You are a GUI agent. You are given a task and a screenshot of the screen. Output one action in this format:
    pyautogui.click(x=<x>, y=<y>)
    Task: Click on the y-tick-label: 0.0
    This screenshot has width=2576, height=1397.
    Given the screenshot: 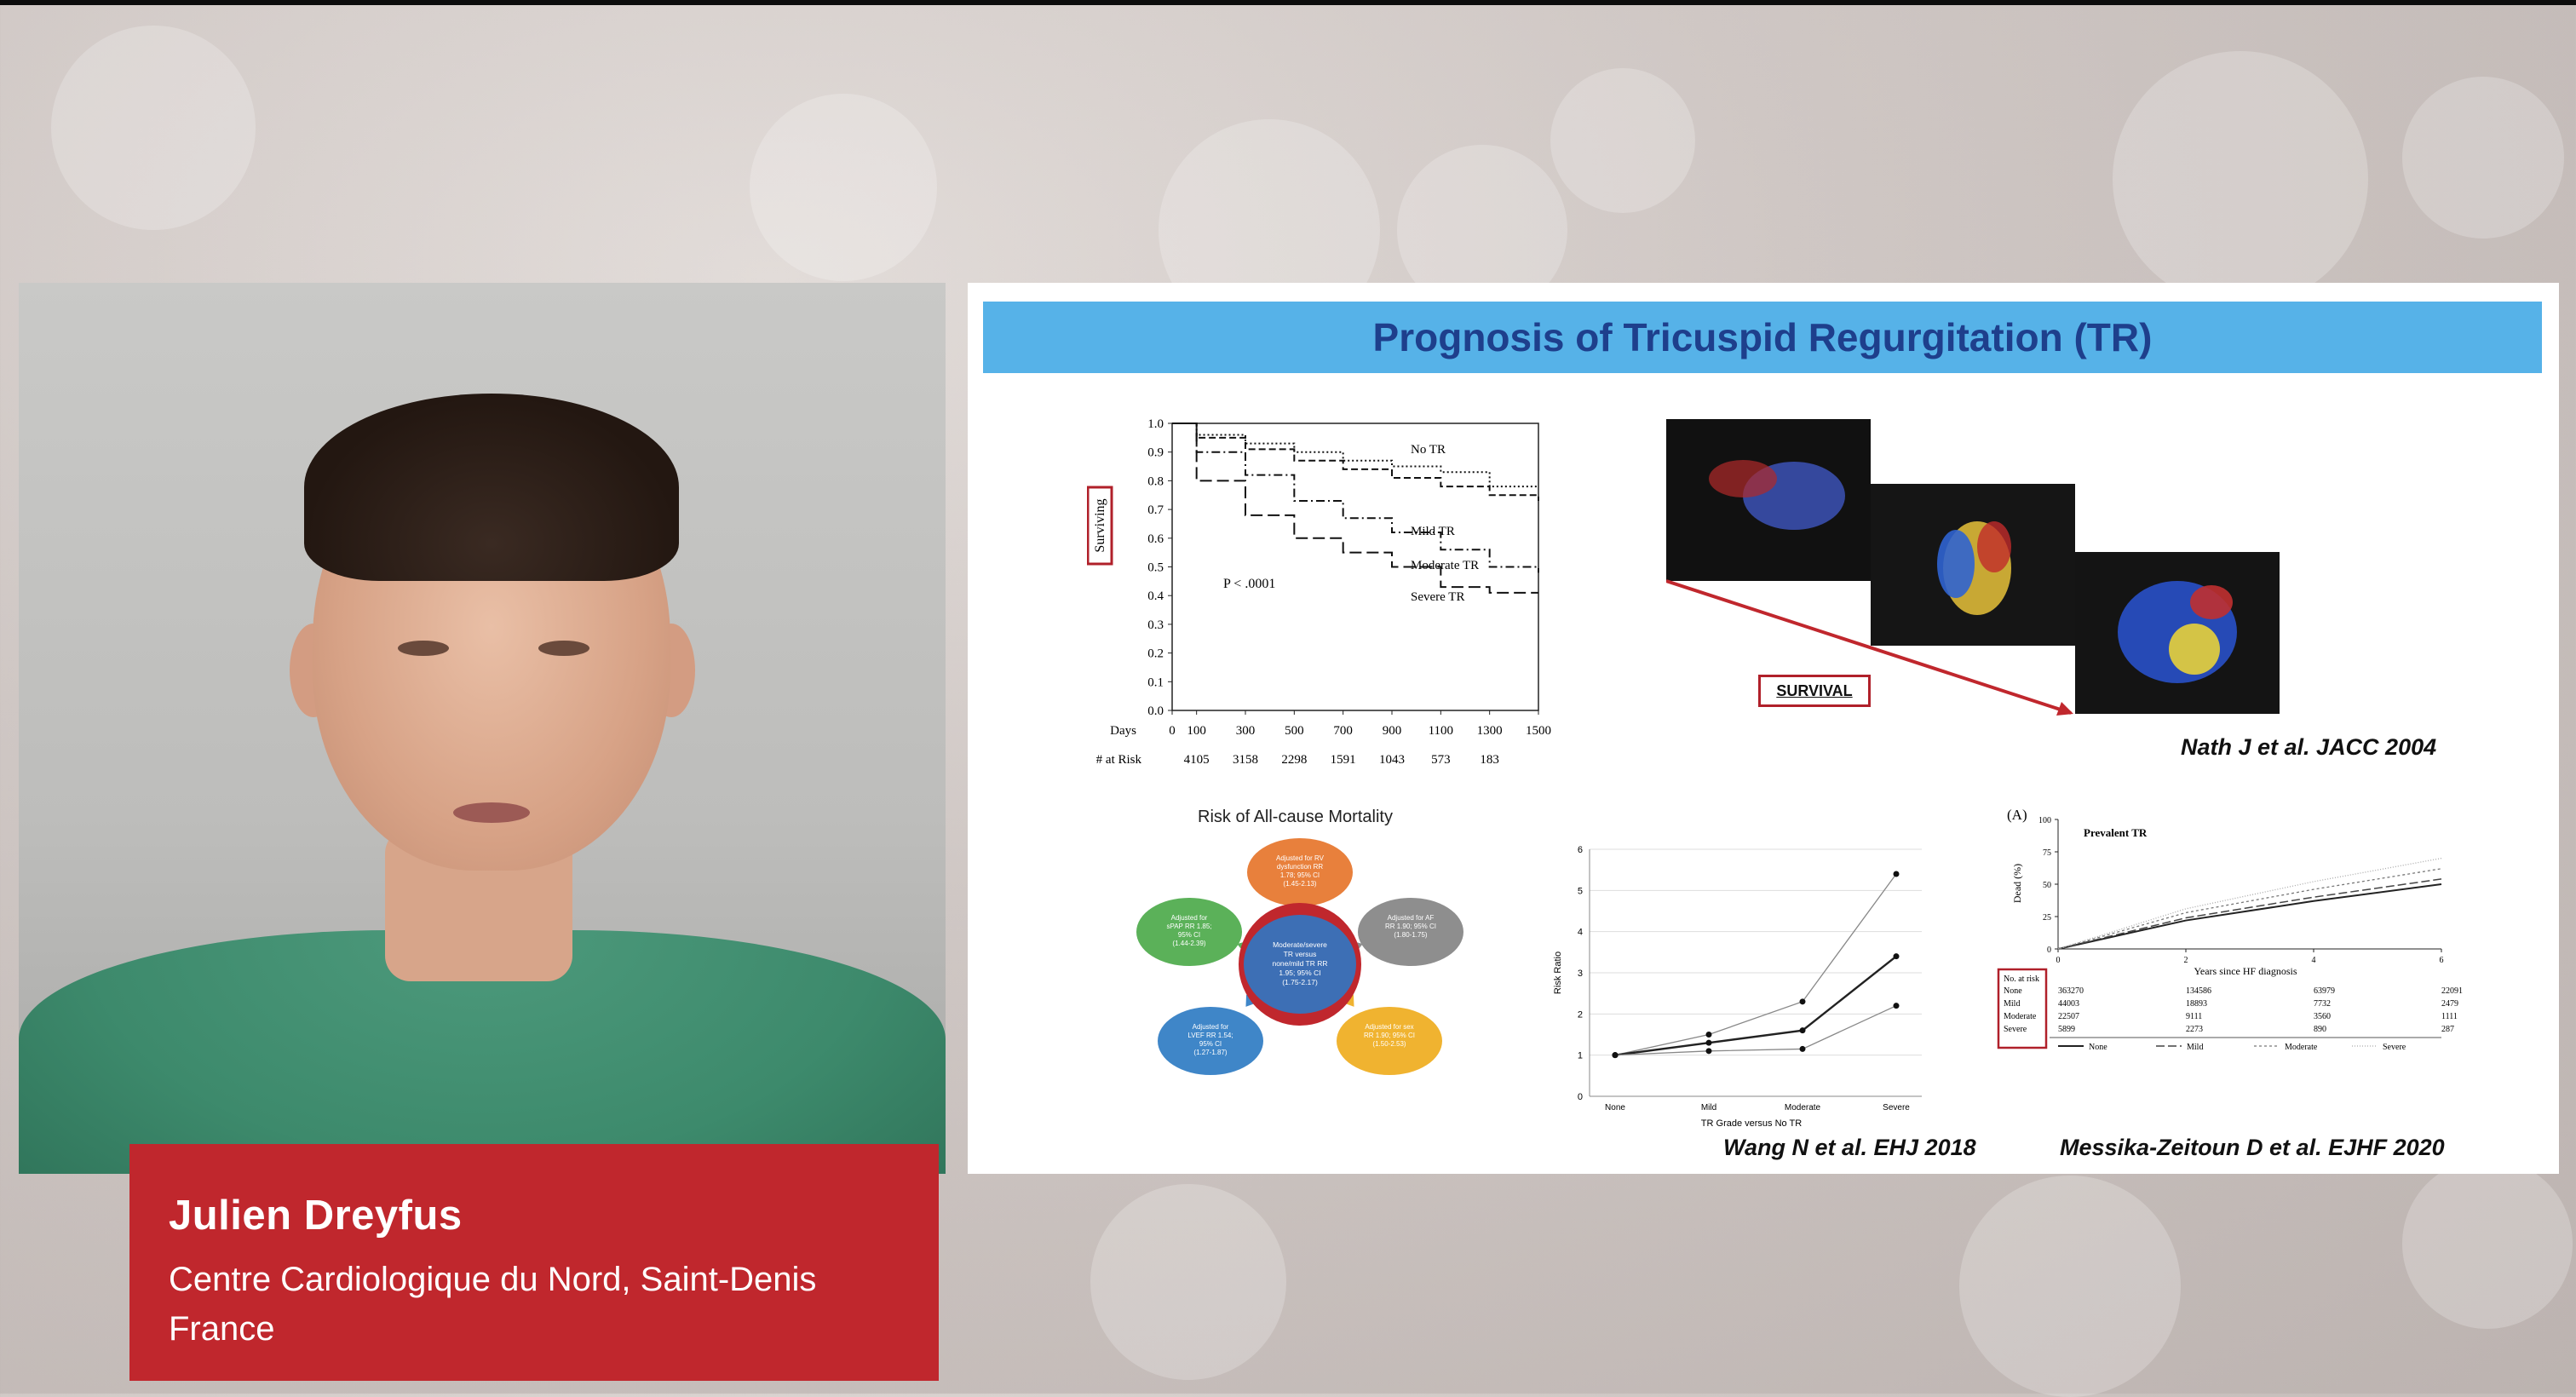 What is the action you would take?
    pyautogui.click(x=1155, y=711)
    